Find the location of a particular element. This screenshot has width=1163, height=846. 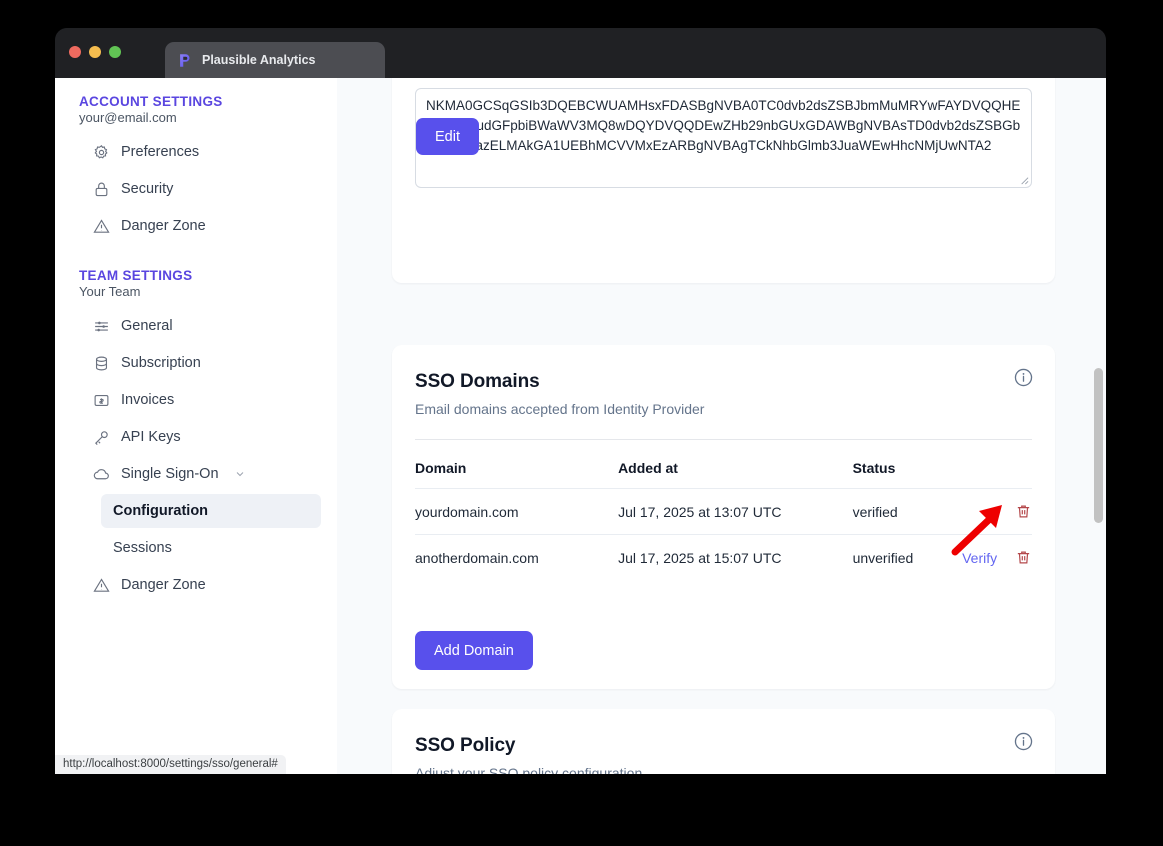

gear-icon is located at coordinates (101, 151).